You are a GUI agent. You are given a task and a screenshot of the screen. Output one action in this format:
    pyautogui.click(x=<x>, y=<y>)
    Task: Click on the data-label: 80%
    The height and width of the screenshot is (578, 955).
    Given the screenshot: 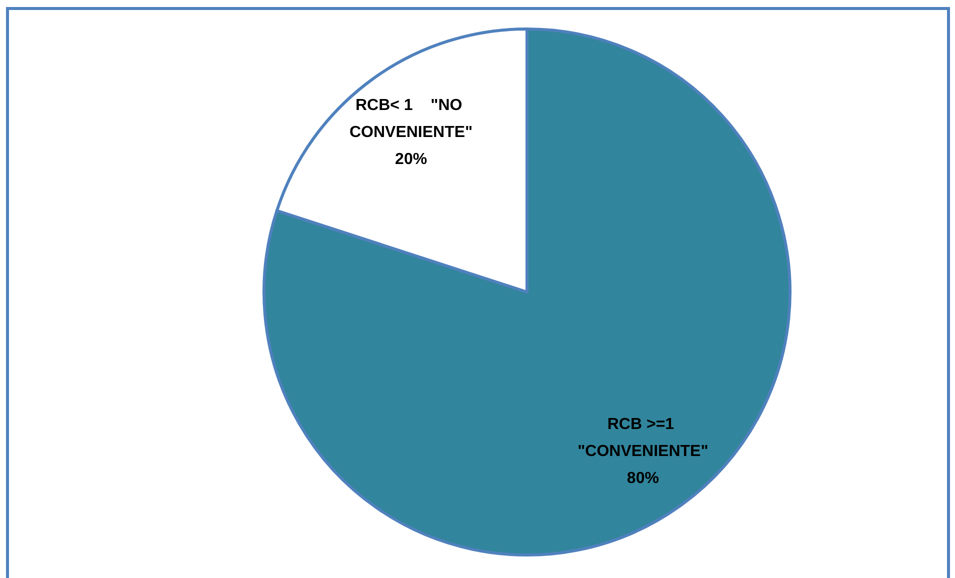 What is the action you would take?
    pyautogui.click(x=642, y=479)
    